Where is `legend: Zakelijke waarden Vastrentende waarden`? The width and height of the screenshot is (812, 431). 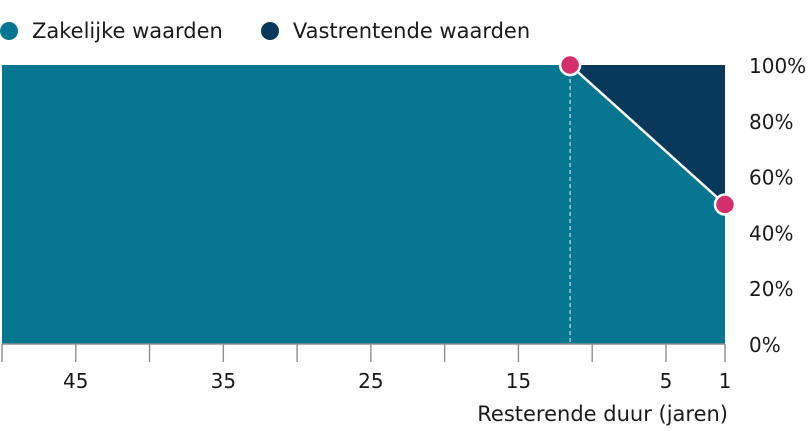
legend: Zakelijke waarden Vastrentende waarden is located at coordinates (284, 31).